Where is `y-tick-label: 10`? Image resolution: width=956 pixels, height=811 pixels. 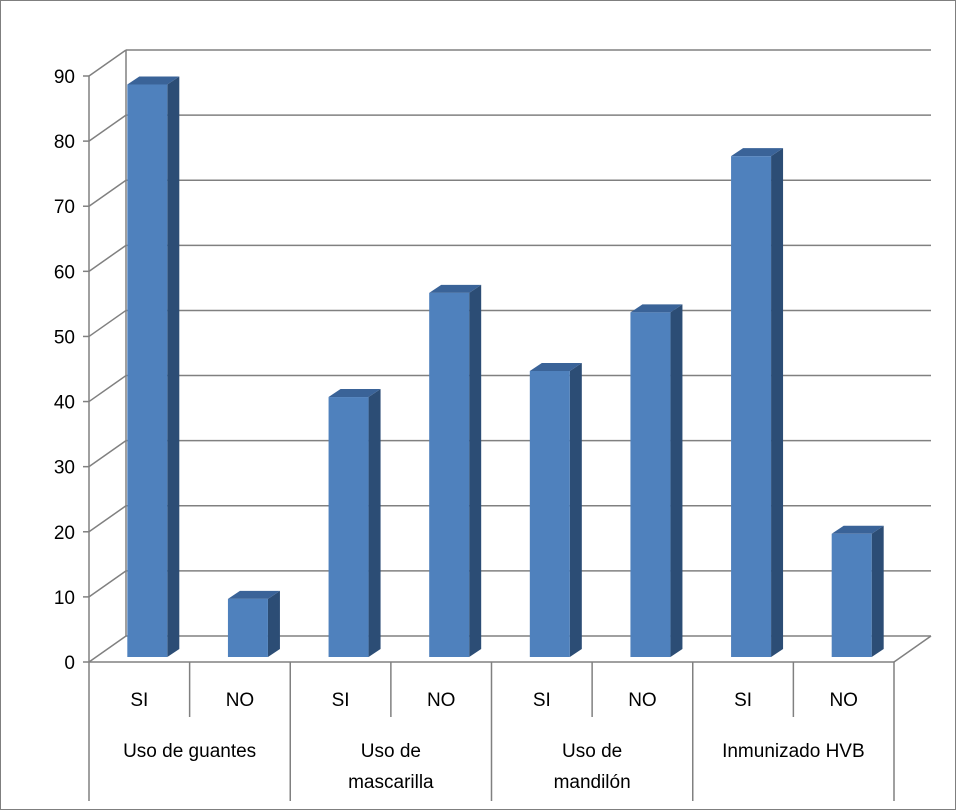 y-tick-label: 10 is located at coordinates (64, 598).